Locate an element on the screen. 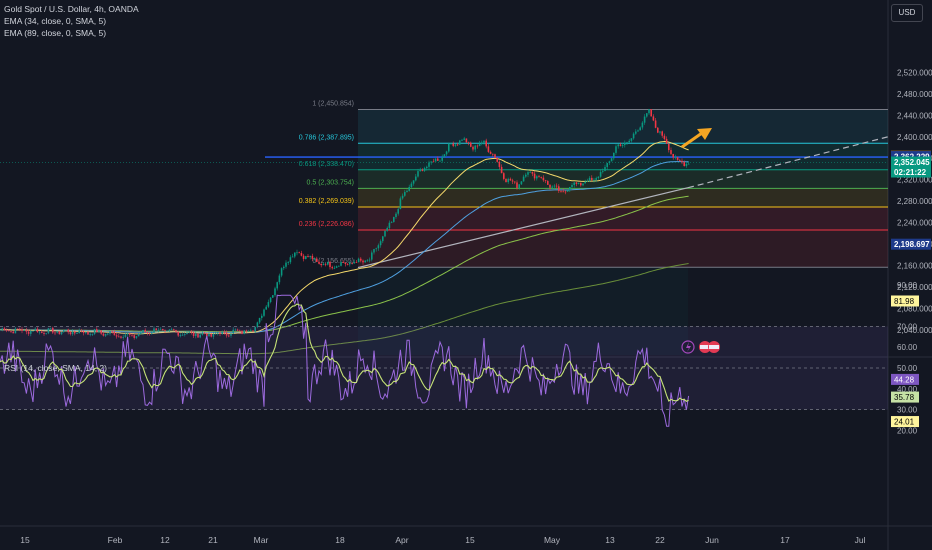  time-tick-label: Apr is located at coordinates (401, 540).